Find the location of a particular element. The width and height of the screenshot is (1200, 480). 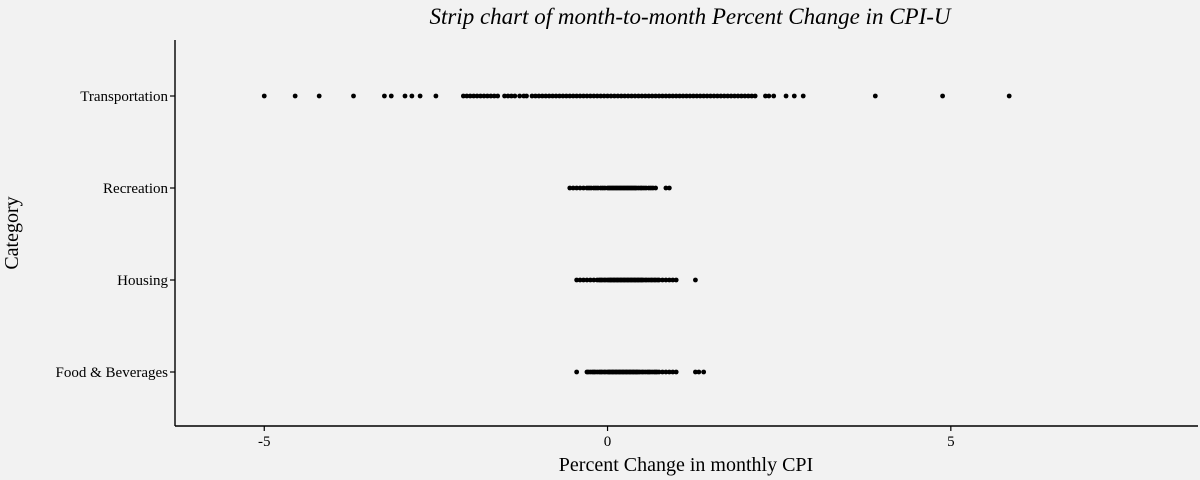

x-axis-ticks: -5 0 5 is located at coordinates (606, 438).